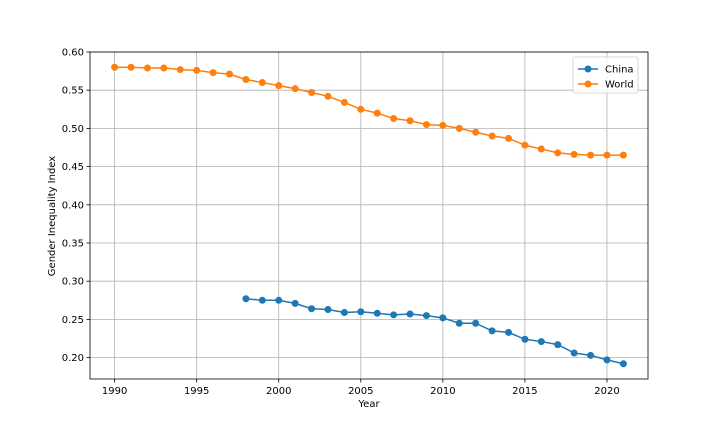 The image size is (720, 432). I want to click on x-tick-label: 2005, so click(360, 391).